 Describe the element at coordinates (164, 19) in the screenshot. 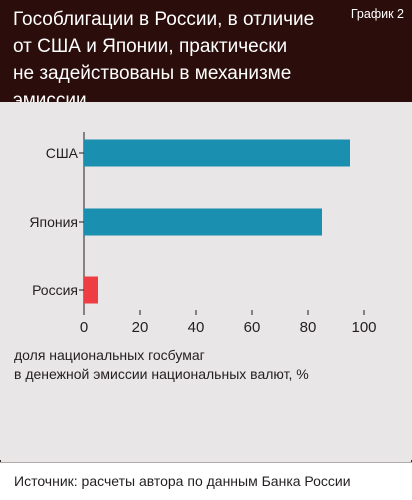

I see `chart-title-line: Гособлигации в России, в отличие` at that location.